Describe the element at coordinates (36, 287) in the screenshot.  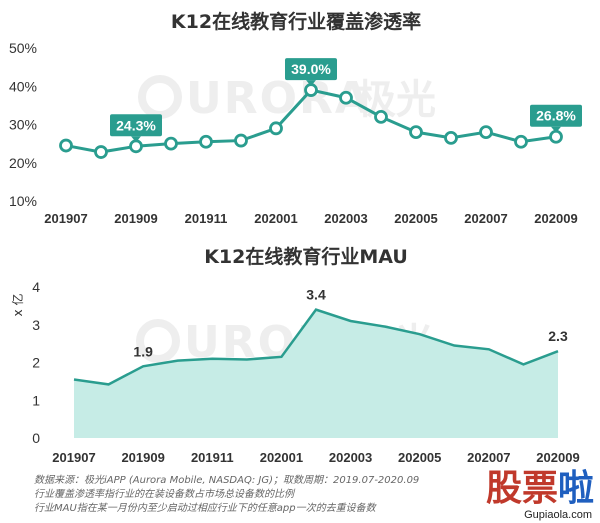
I see `y-tick-label: 4` at that location.